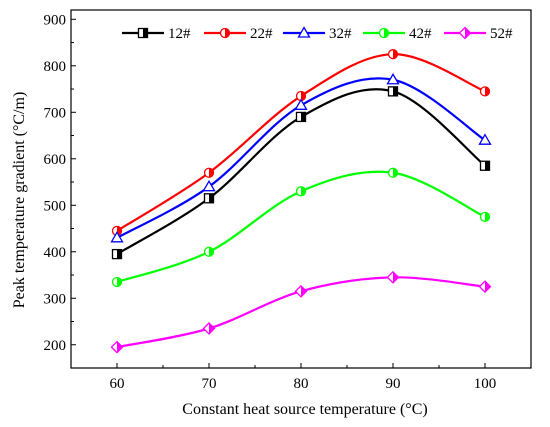 This screenshot has width=550, height=427. Describe the element at coordinates (55, 299) in the screenshot. I see `y-tick-label: 300` at that location.